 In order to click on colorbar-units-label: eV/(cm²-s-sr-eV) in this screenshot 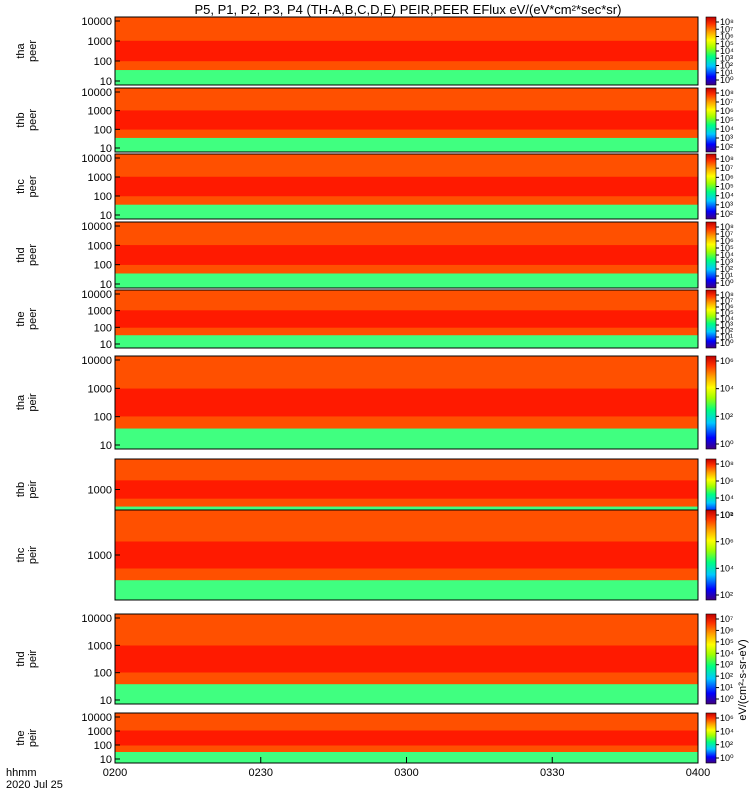, I will do `click(743, 679)`.